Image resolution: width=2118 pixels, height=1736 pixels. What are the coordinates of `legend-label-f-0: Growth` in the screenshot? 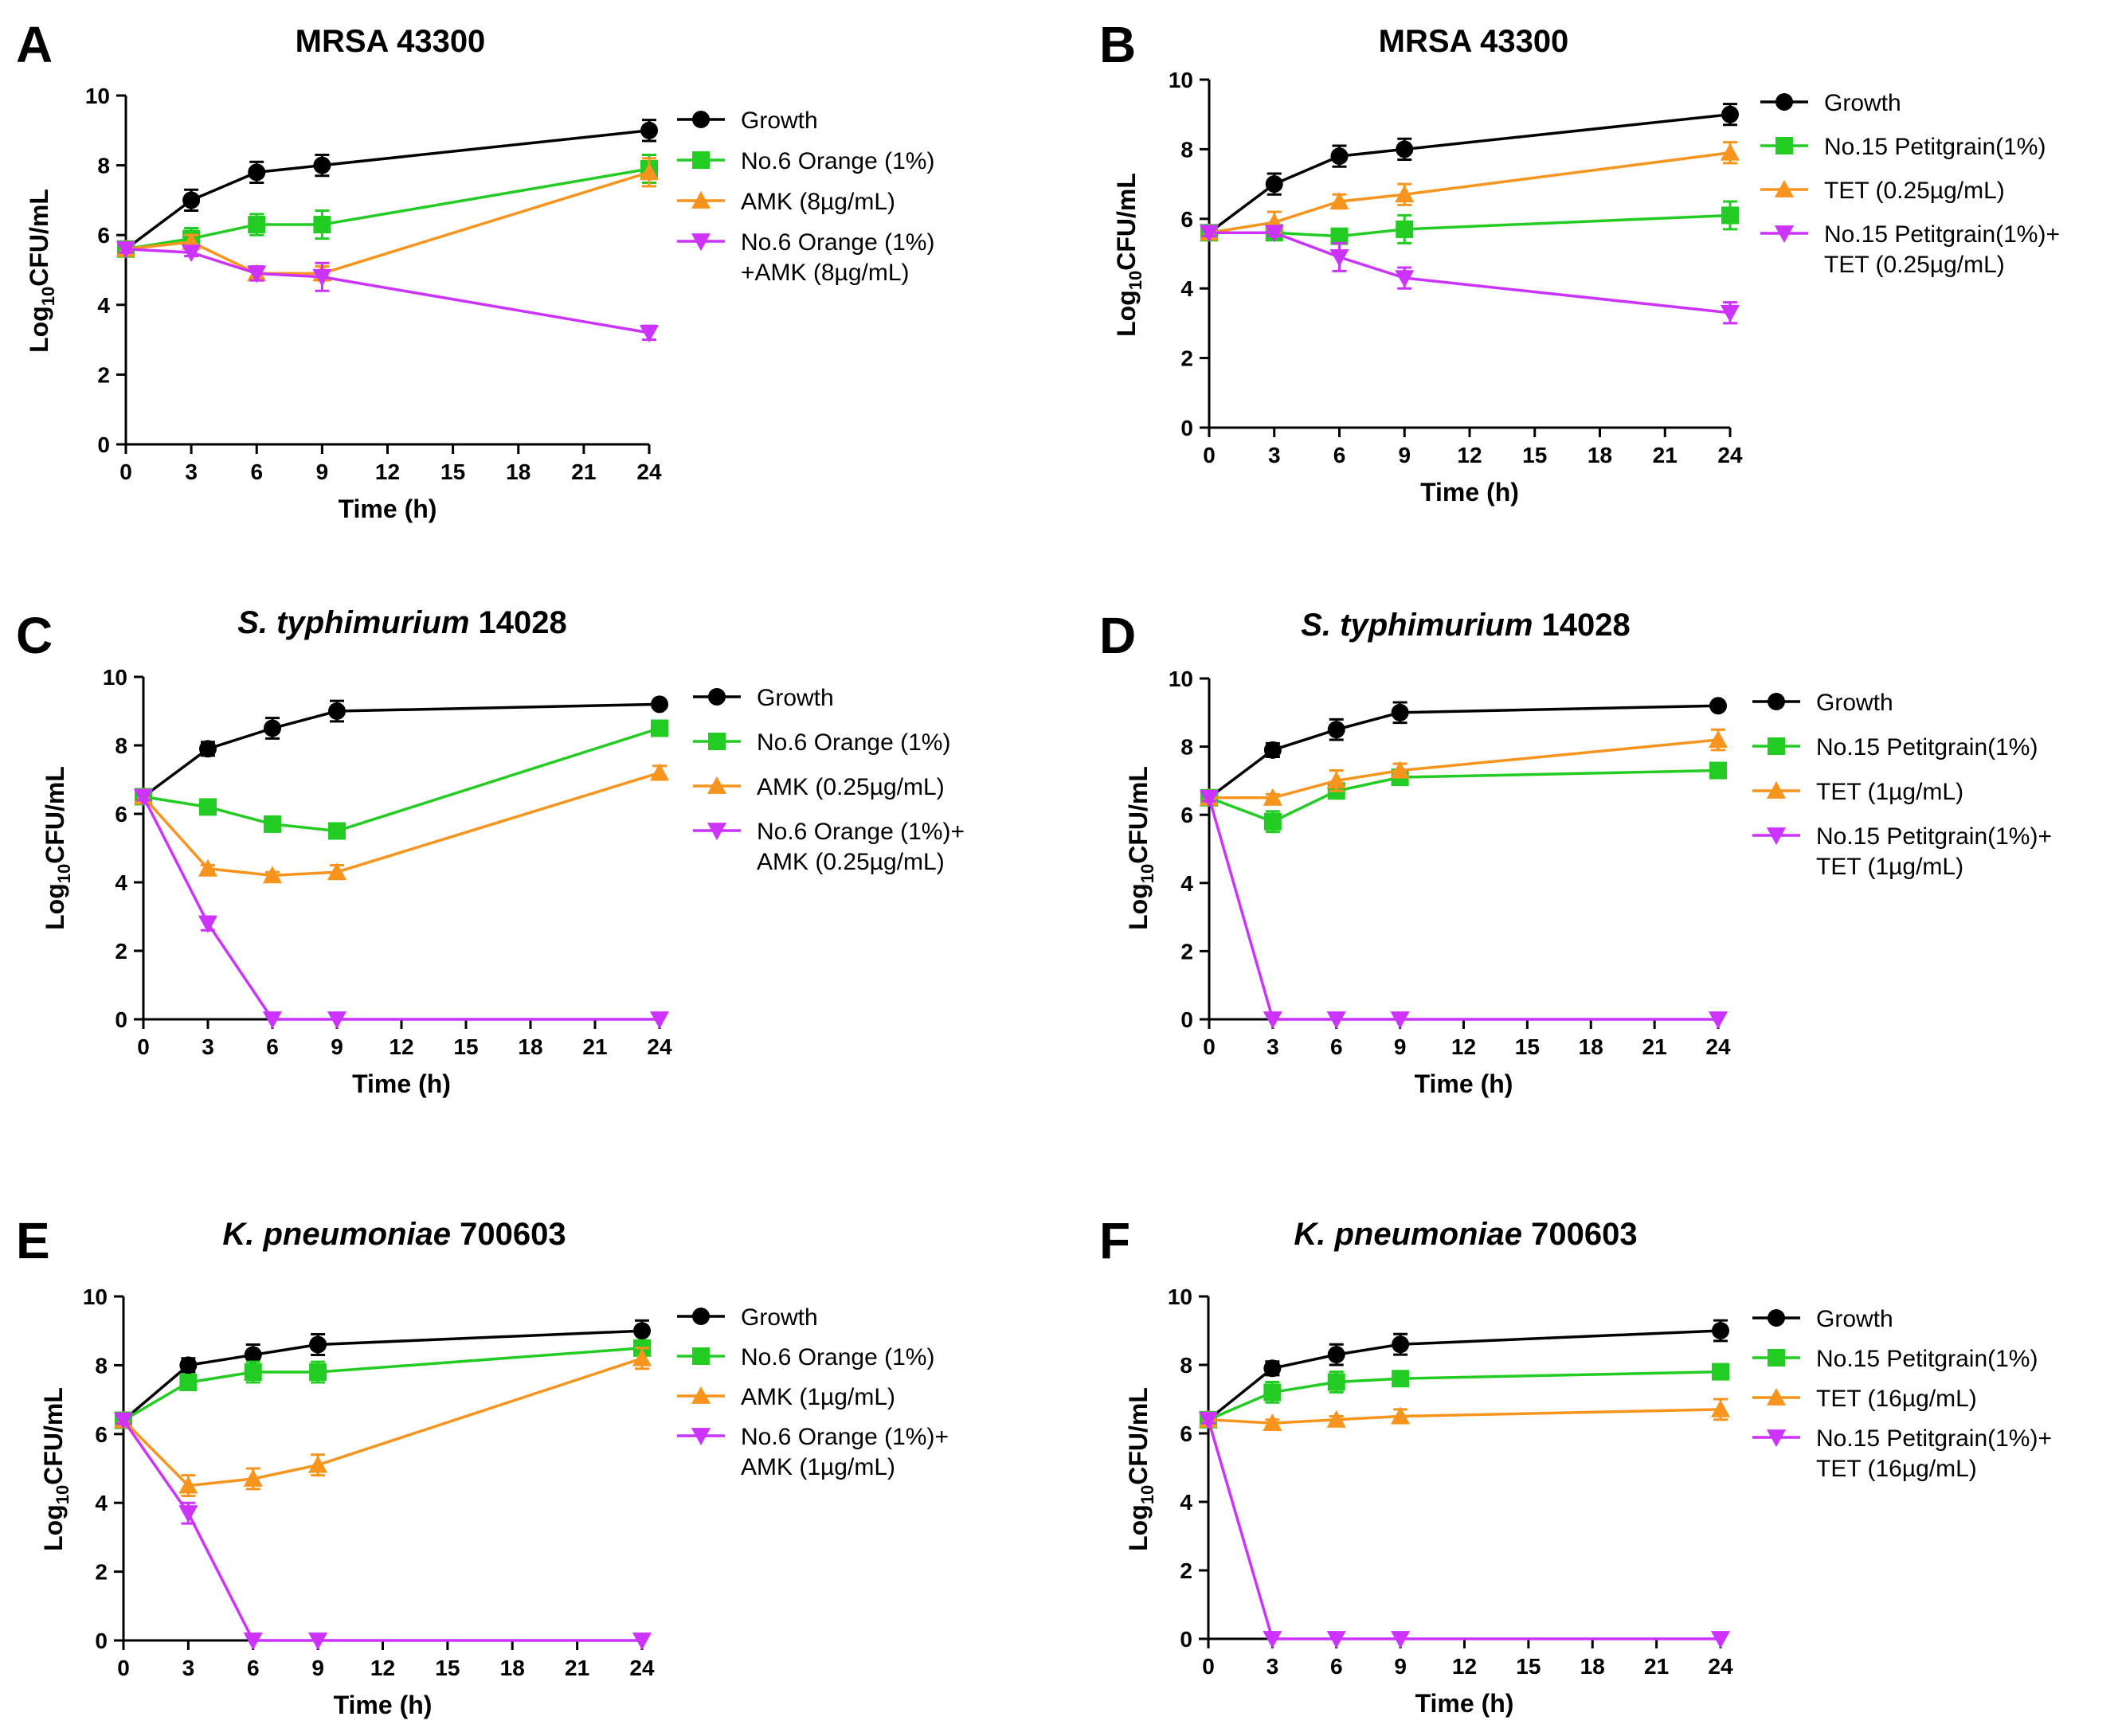 It's located at (1854, 1319).